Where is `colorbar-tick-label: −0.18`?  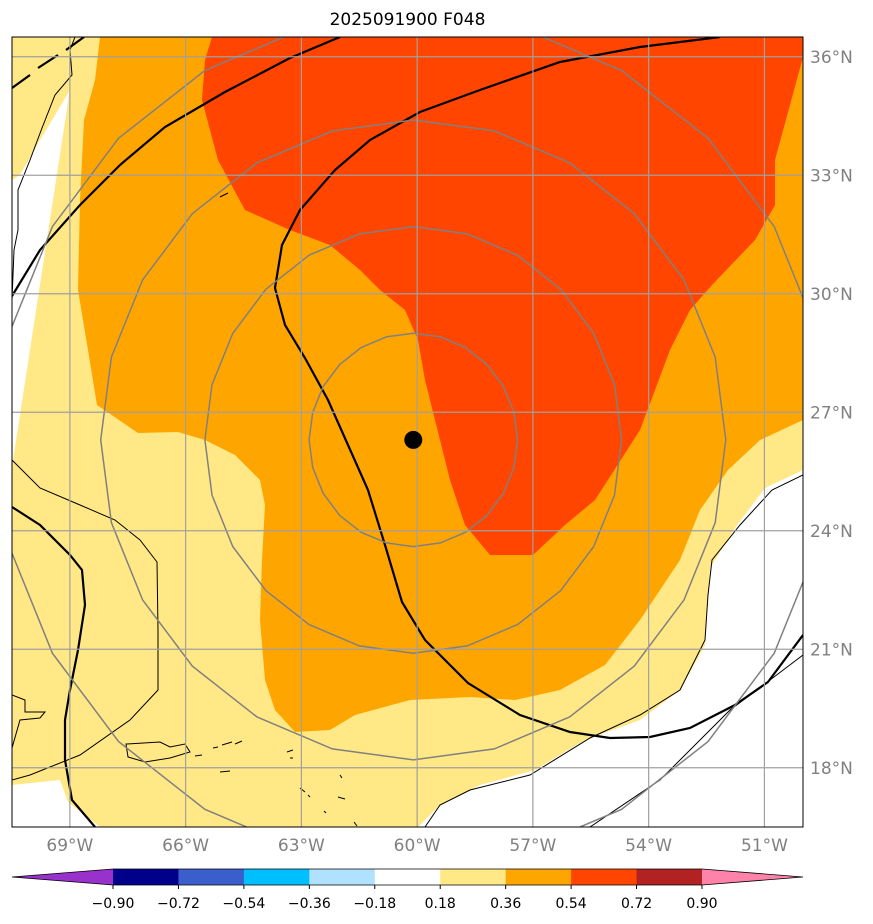 colorbar-tick-label: −0.18 is located at coordinates (374, 904).